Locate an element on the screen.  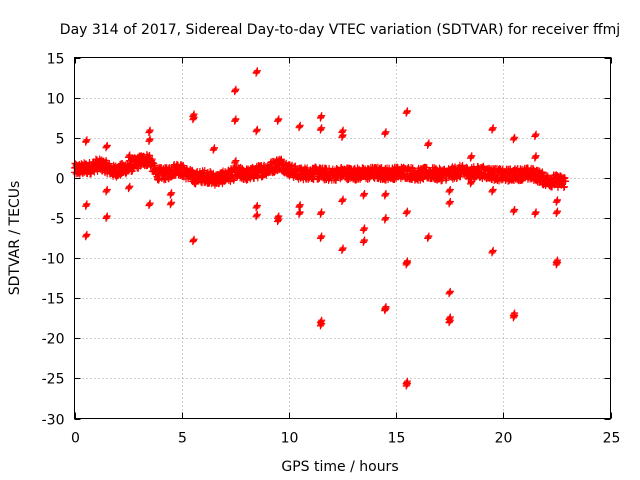
y-tick-label: 15 is located at coordinates (56, 60).